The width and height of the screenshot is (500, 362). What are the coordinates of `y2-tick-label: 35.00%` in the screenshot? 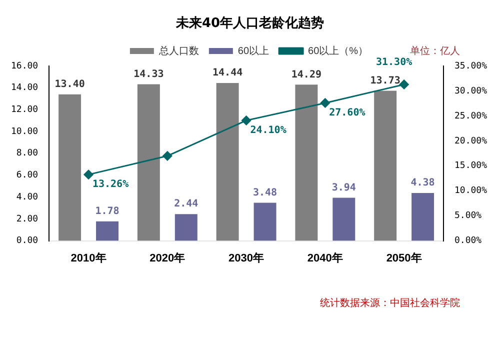 It's located at (471, 66).